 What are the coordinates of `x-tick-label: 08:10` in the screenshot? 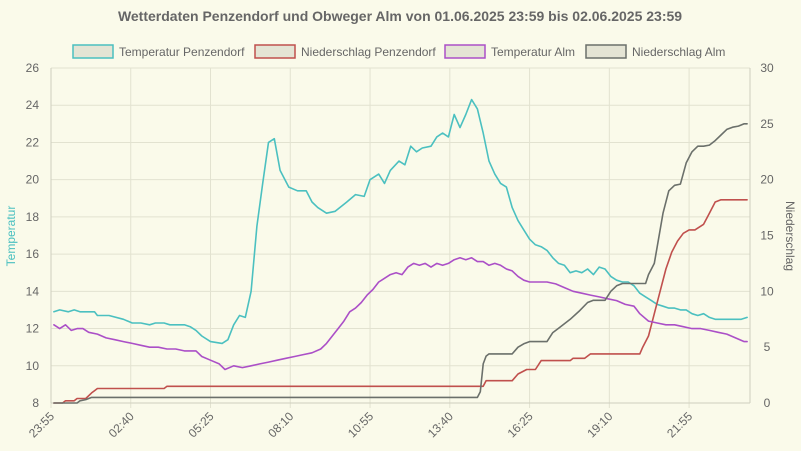 It's located at (280, 424).